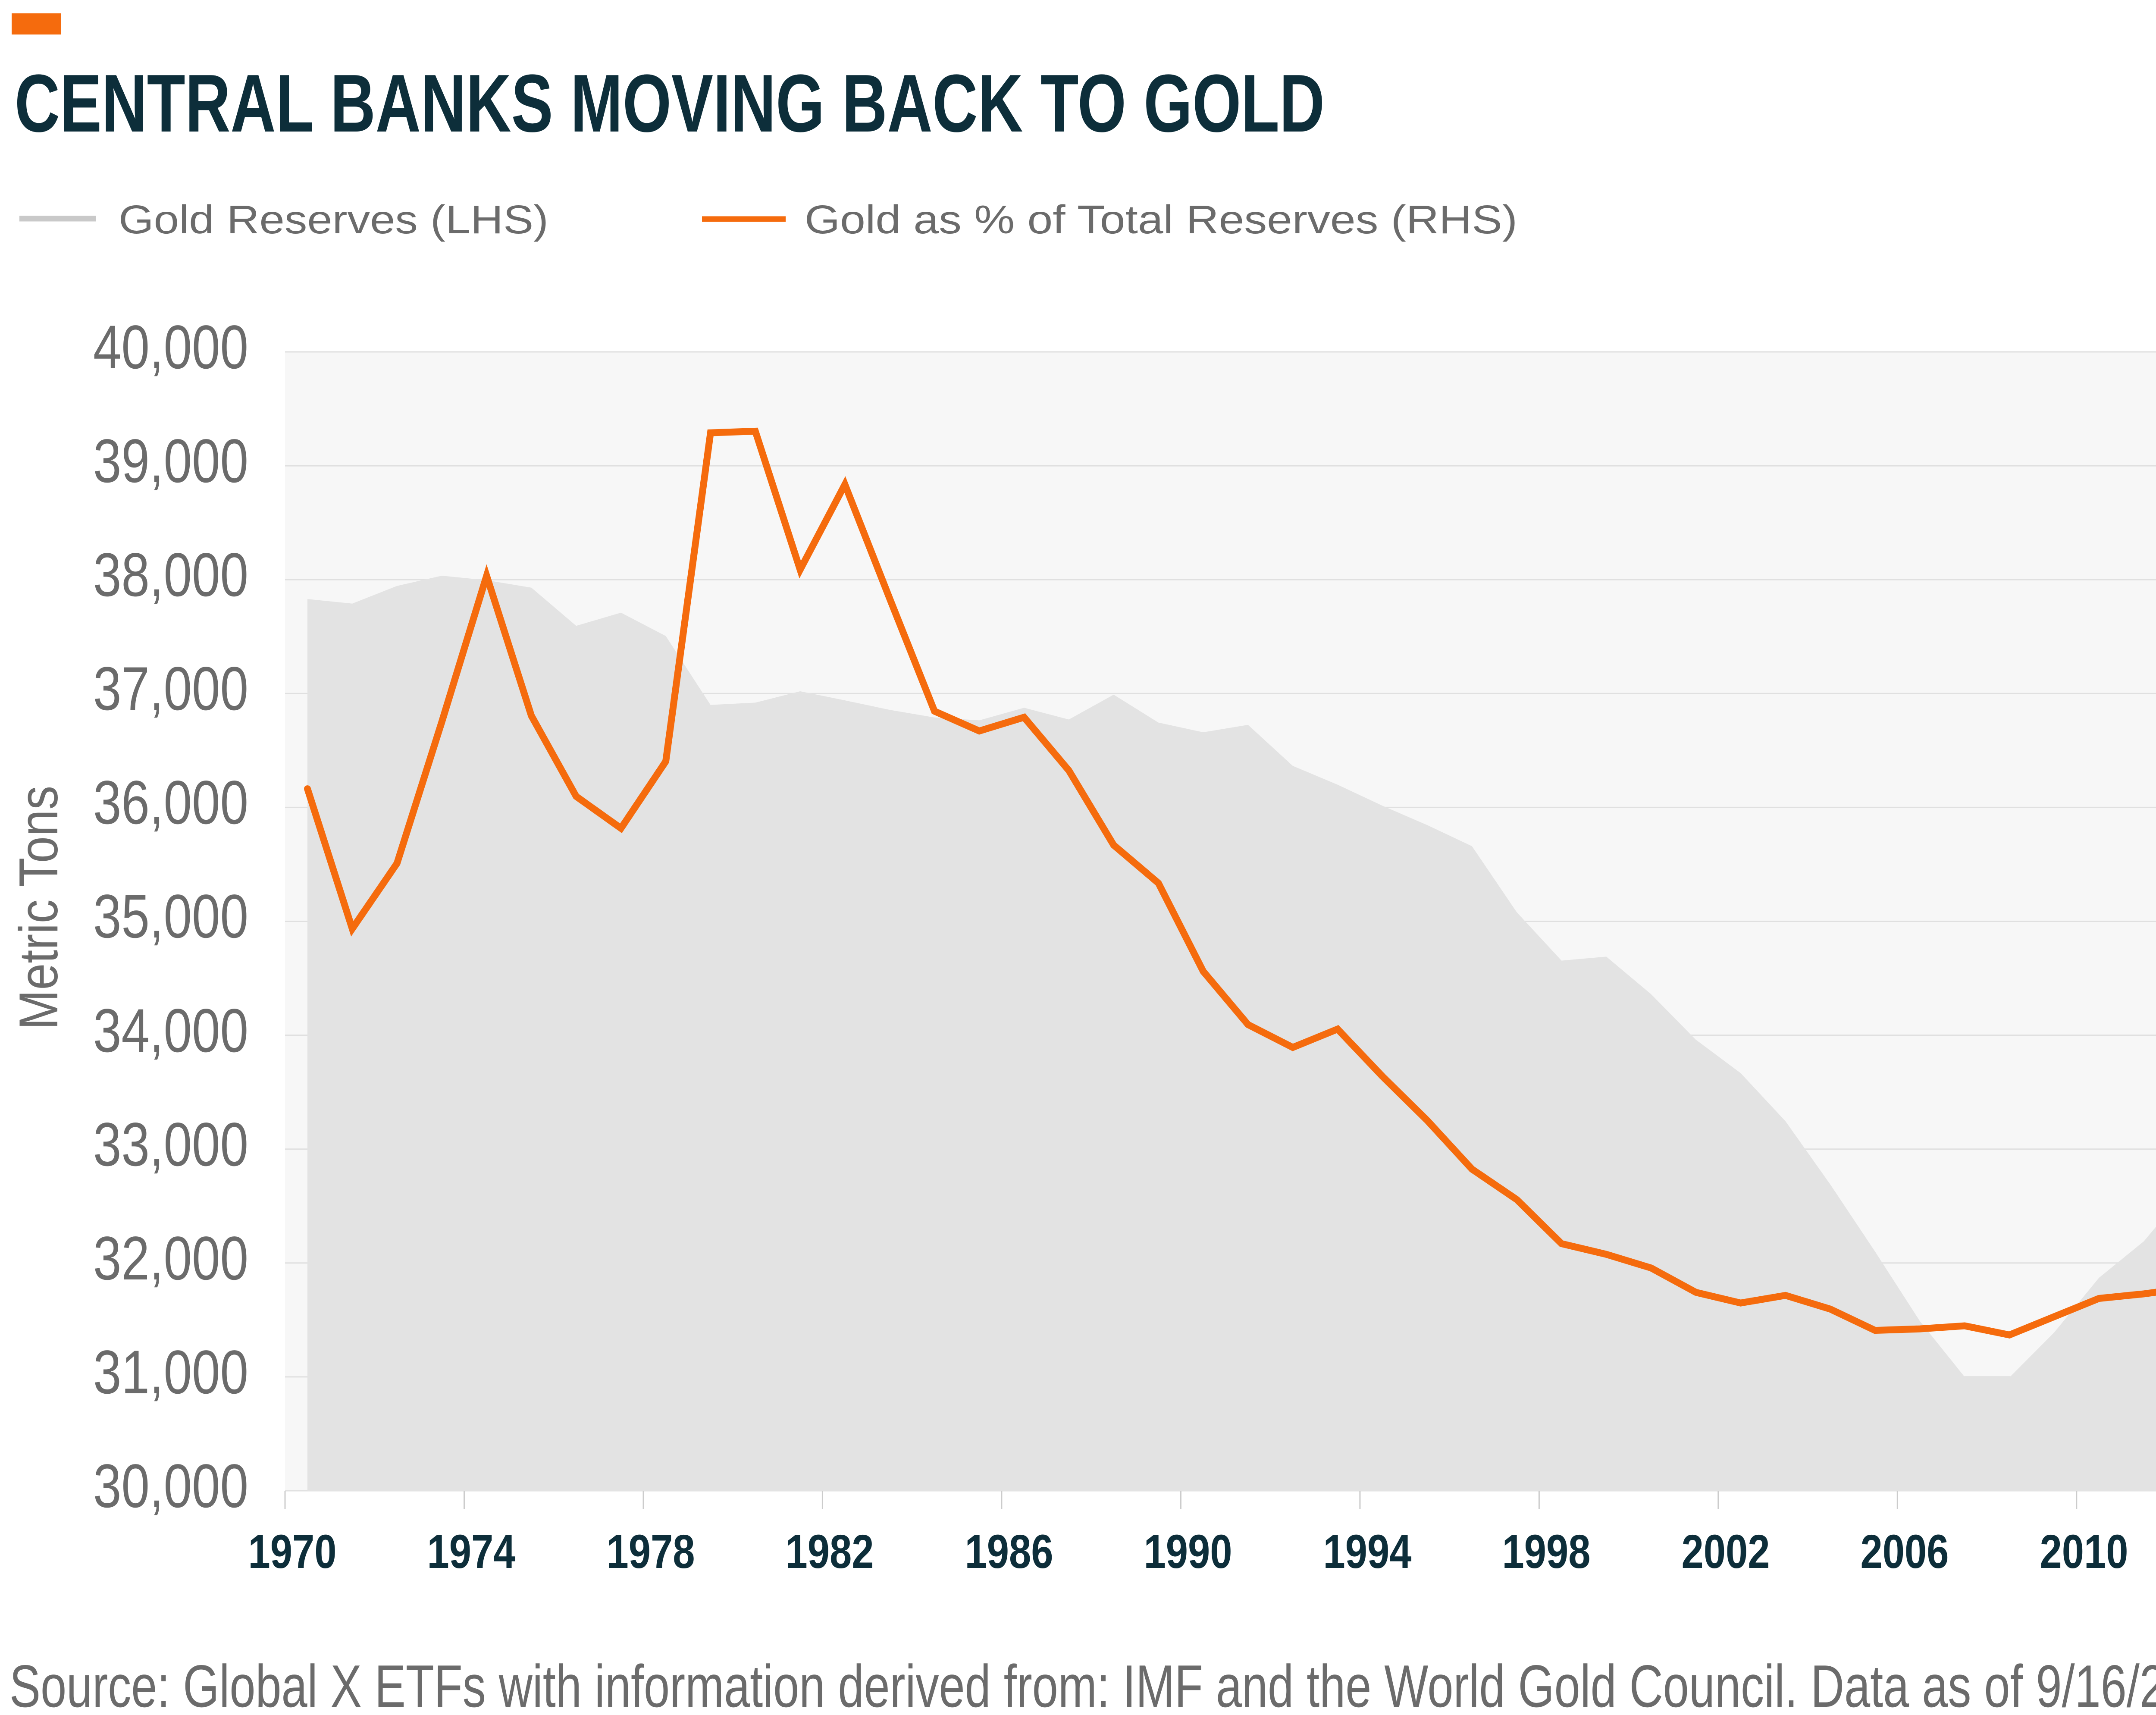 The height and width of the screenshot is (1715, 2156). Describe the element at coordinates (170, 1031) in the screenshot. I see `svg-text: 34,000` at that location.